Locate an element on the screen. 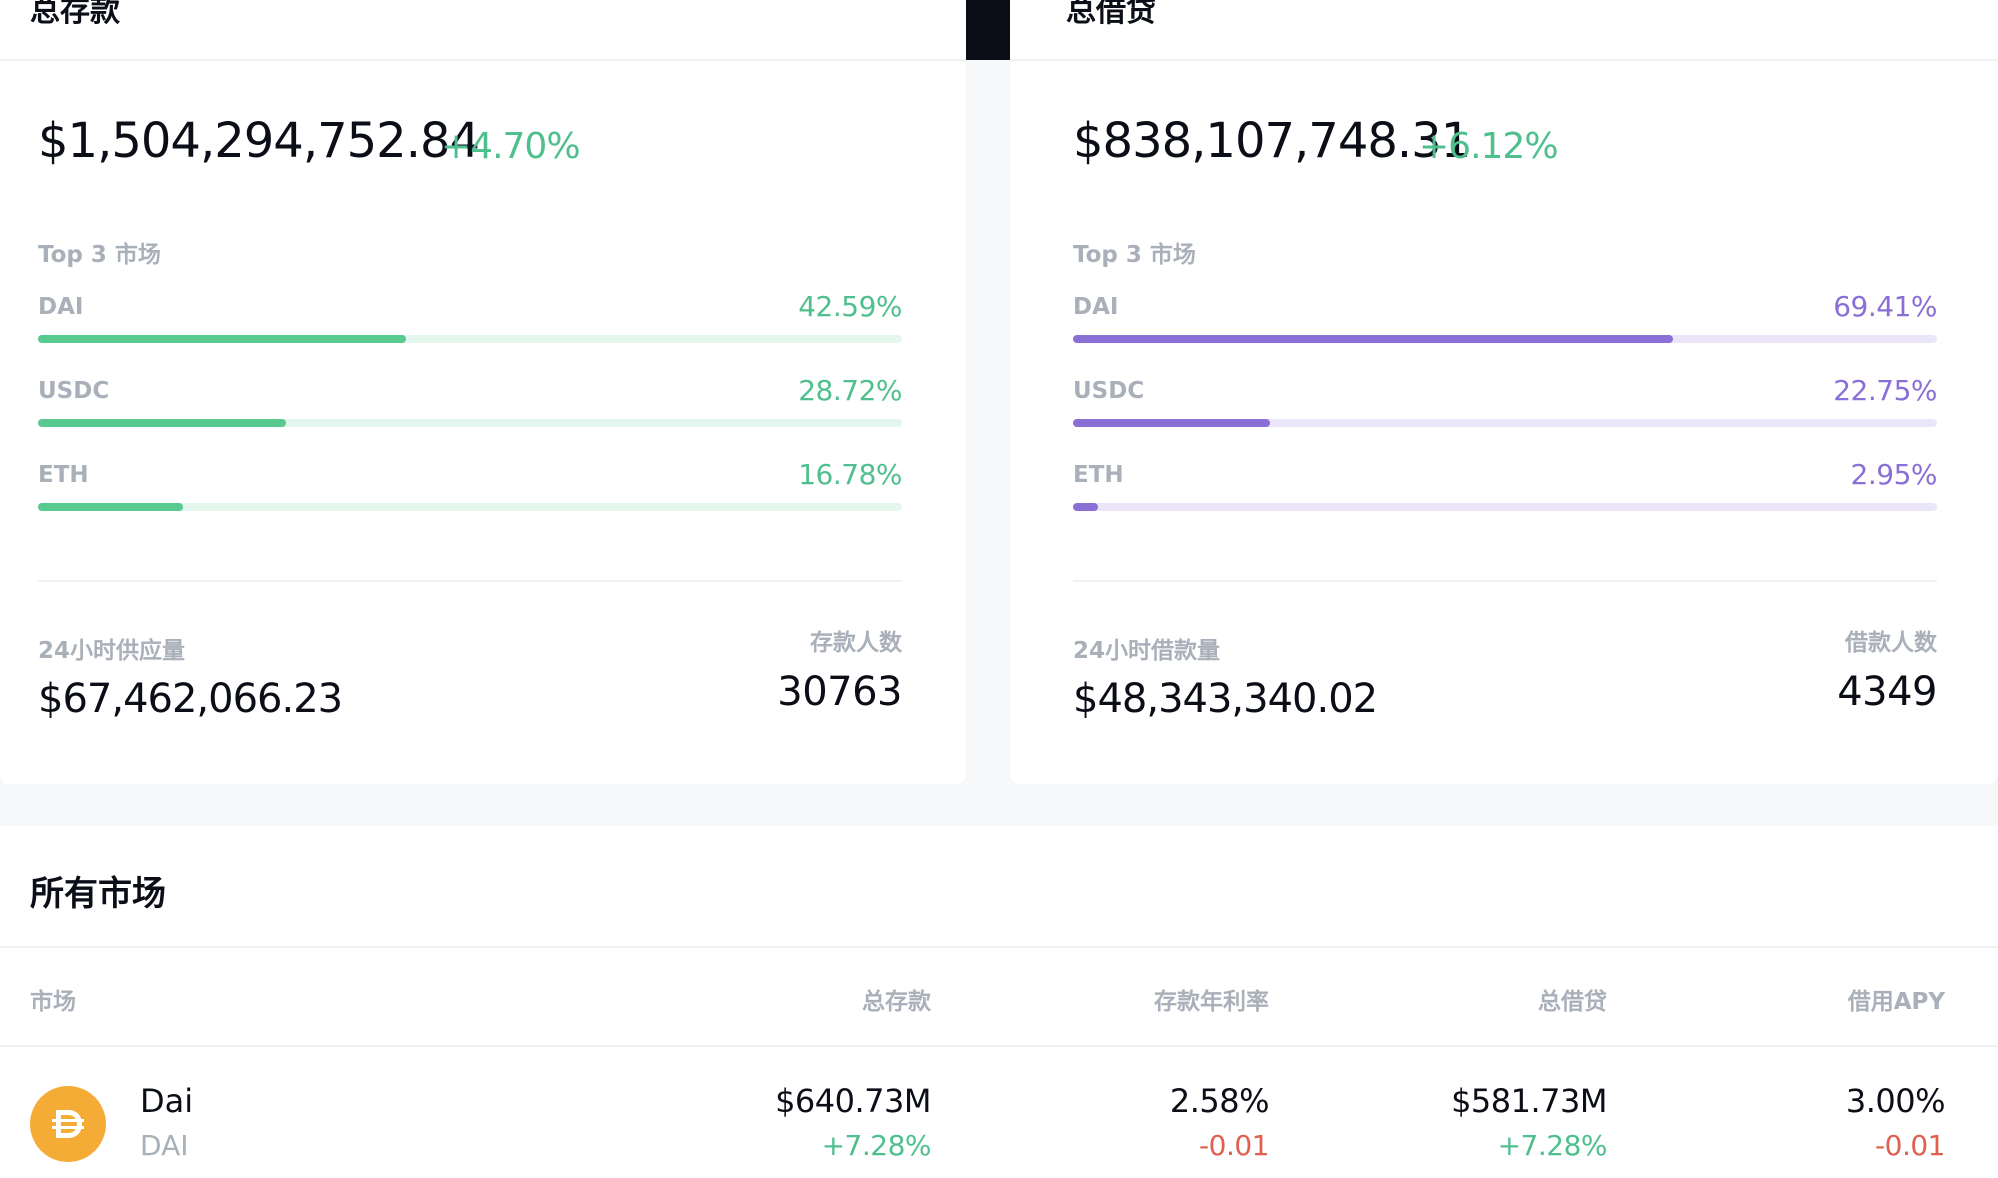 The image size is (1998, 1178). card-title: 总存款 is located at coordinates (75, 14).